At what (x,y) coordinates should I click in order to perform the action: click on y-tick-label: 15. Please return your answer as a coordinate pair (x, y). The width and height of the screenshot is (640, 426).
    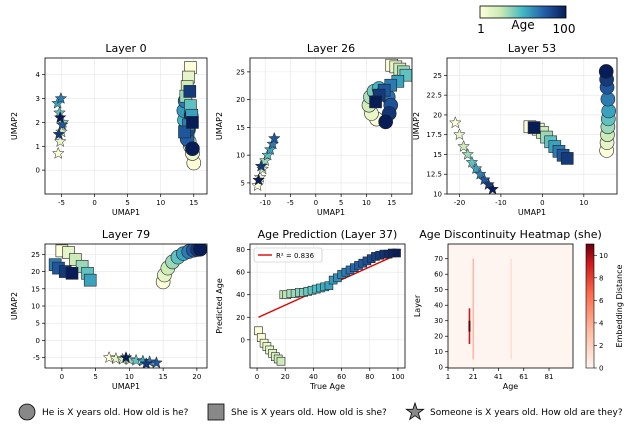
    Looking at the image, I should click on (35, 289).